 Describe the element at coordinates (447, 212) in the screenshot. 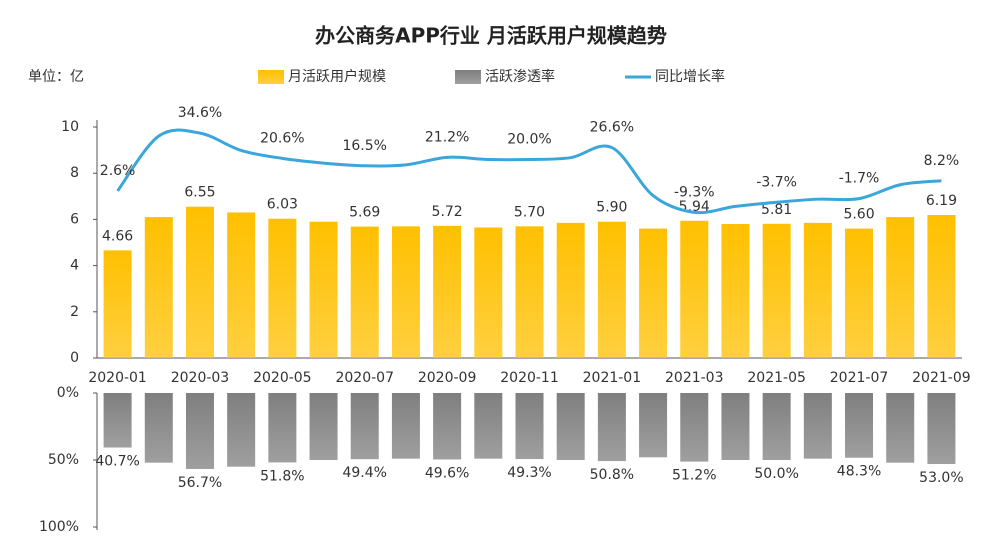

I see `data-label: 5.72` at that location.